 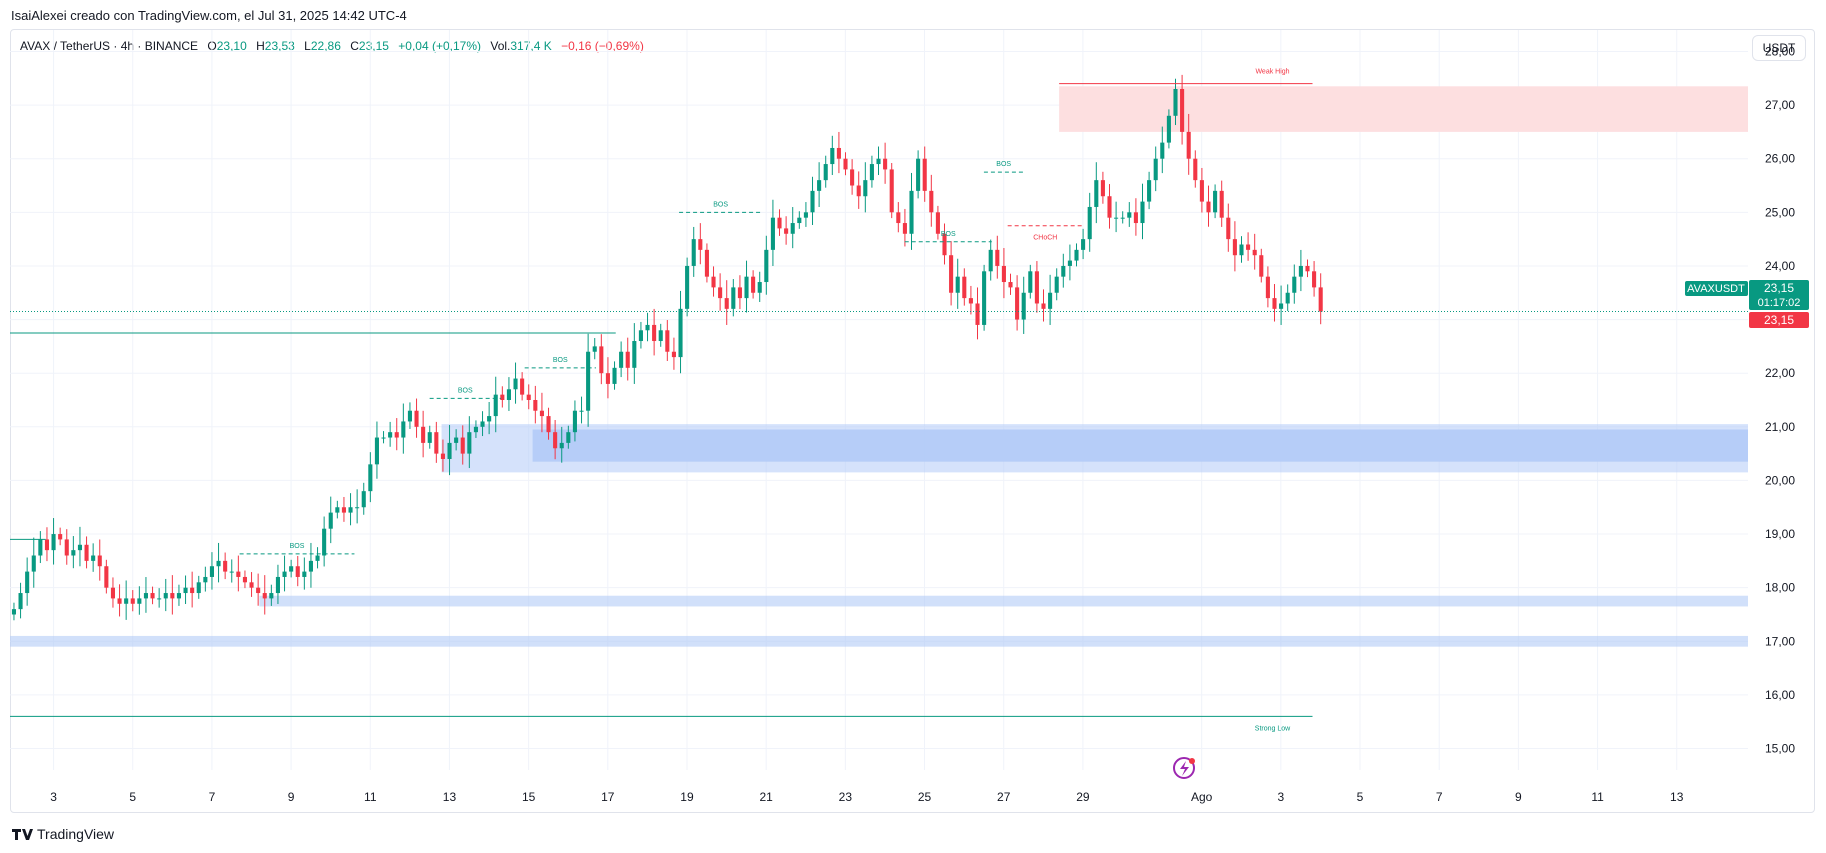 I want to click on x-tick-label: 11, so click(x=370, y=797).